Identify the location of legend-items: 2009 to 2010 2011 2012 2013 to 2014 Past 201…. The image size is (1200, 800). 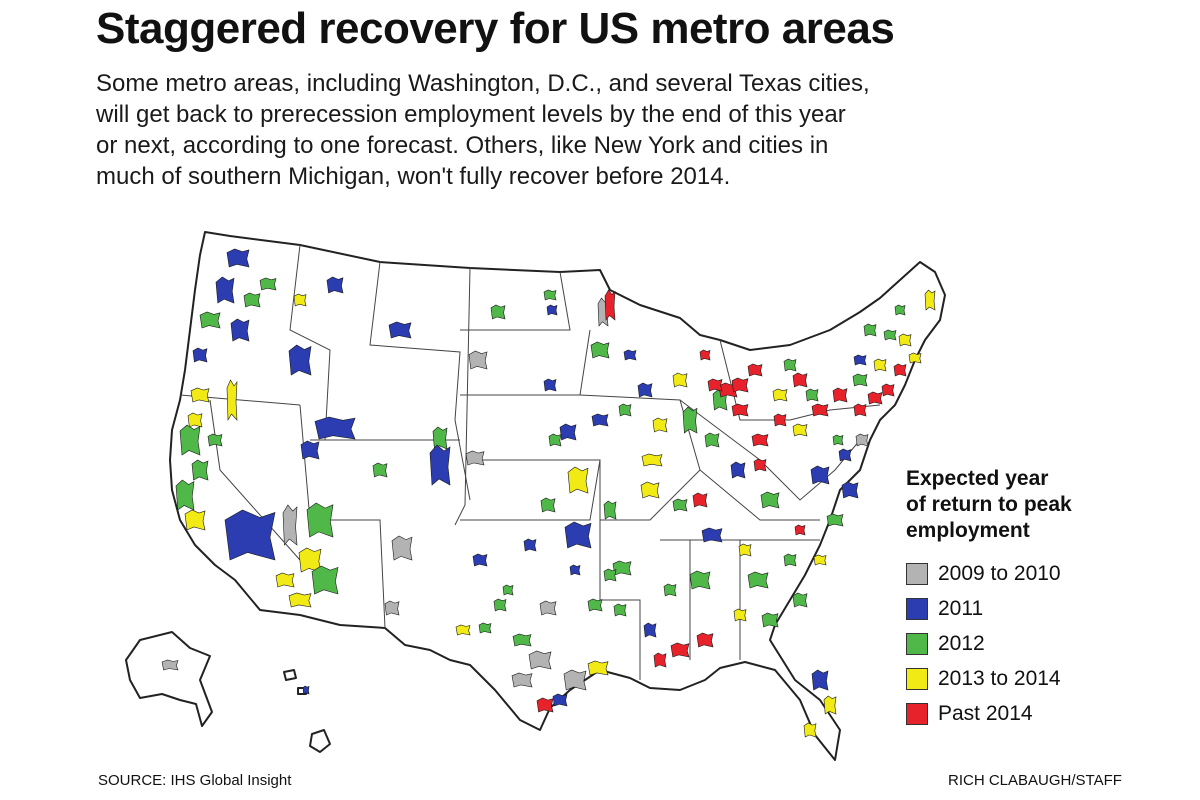
(989, 643).